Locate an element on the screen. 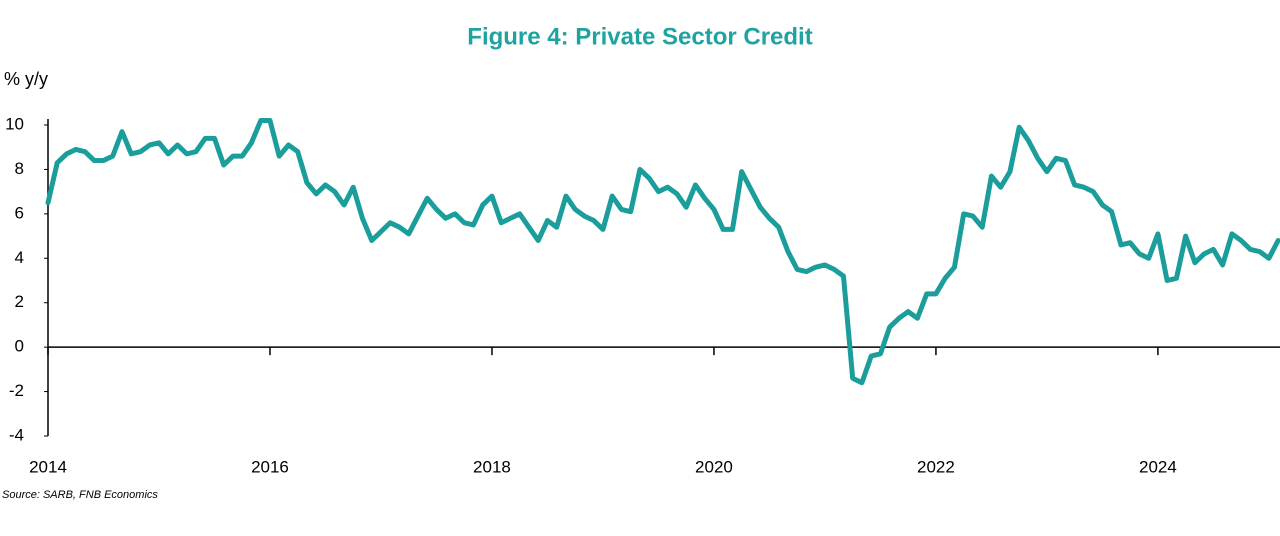  x-tick-label: 2018 is located at coordinates (492, 466).